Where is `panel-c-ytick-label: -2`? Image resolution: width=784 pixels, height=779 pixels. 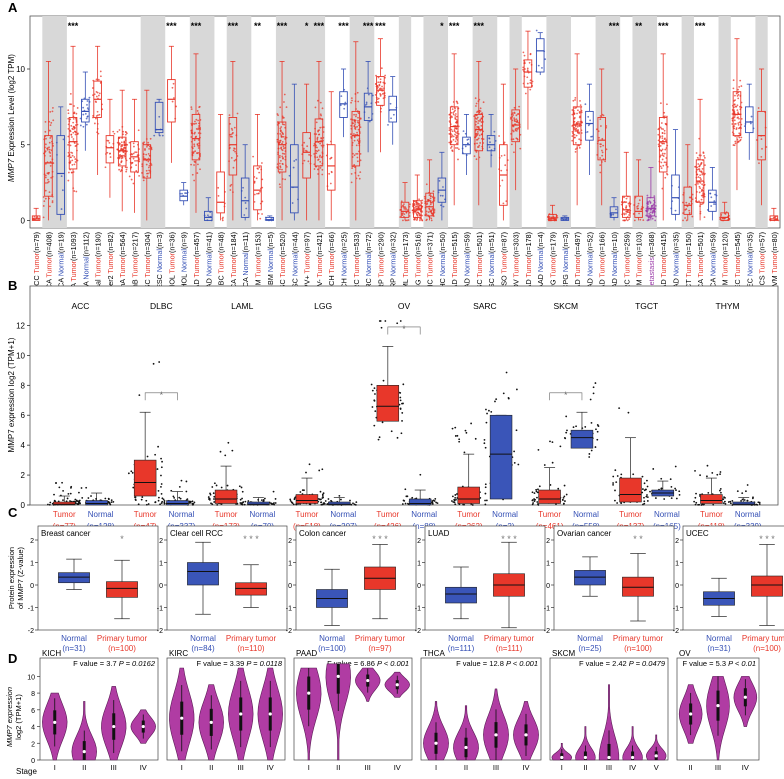 panel-c-ytick-label: -2 is located at coordinates (289, 631).